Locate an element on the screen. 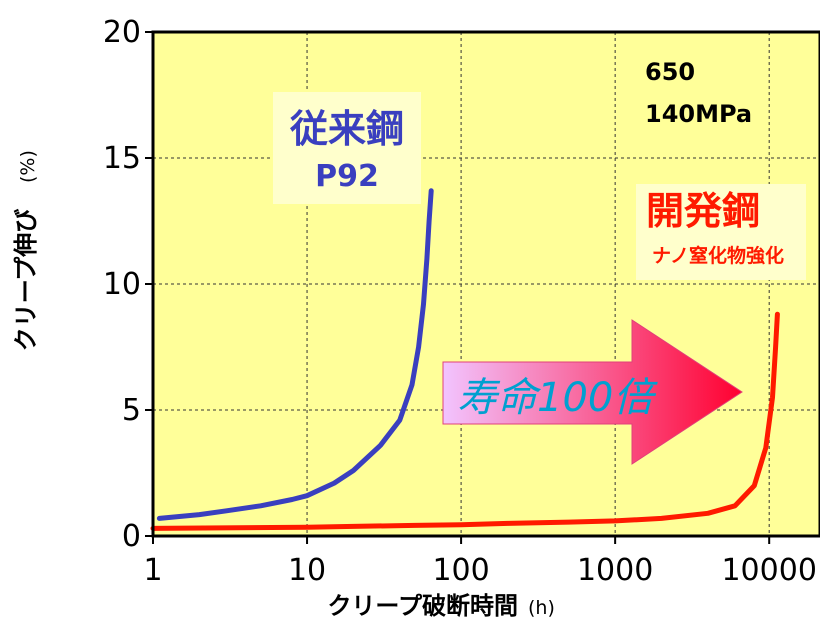  x-tick-label: 10000 is located at coordinates (768, 570).